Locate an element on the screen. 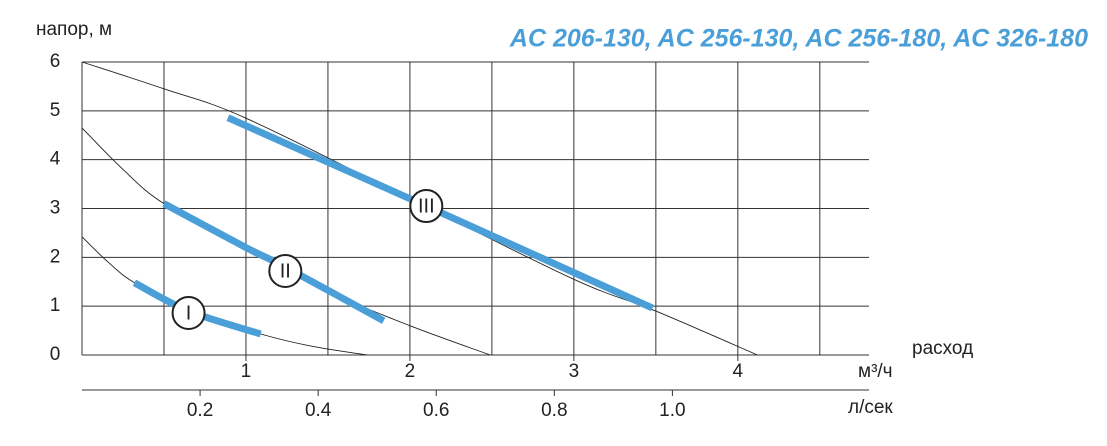 The image size is (1107, 446). x-tick-label: 2 is located at coordinates (410, 371).